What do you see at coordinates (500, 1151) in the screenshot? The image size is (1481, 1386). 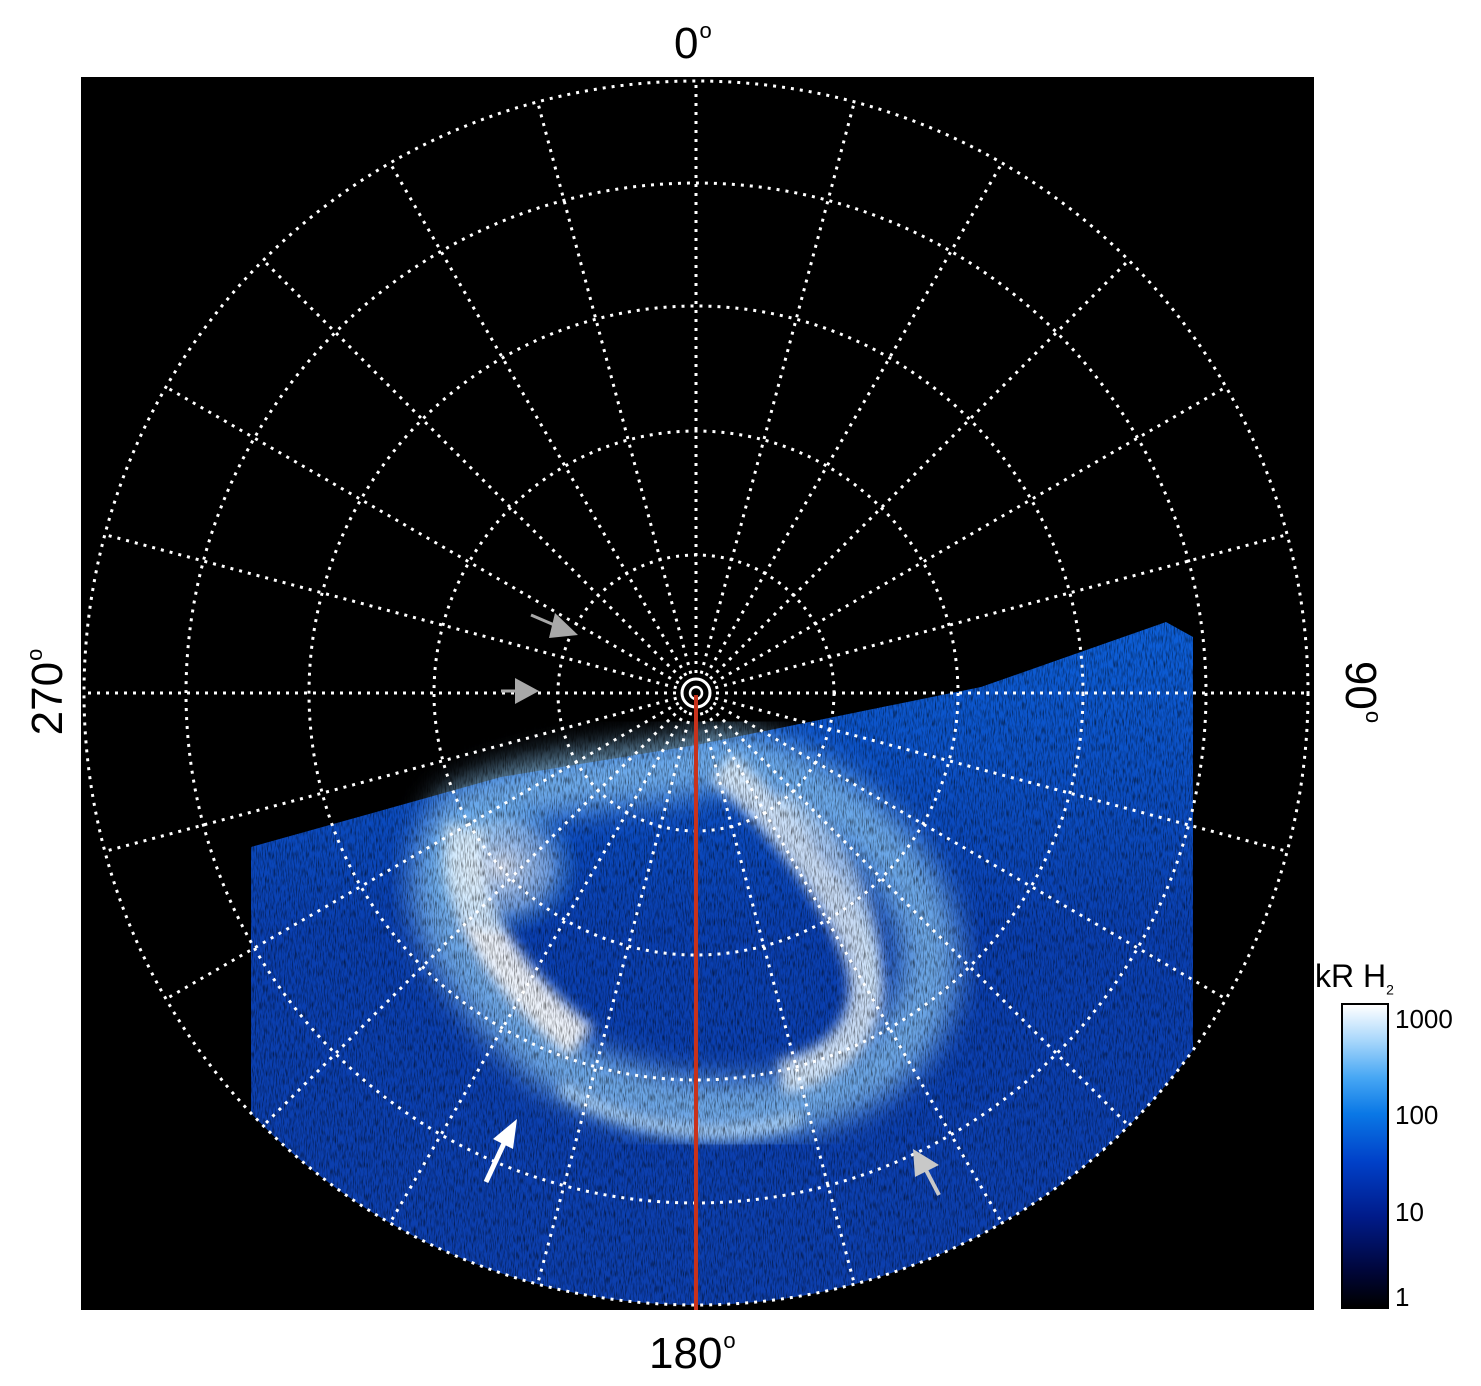 I see `arrow-icon-white` at bounding box center [500, 1151].